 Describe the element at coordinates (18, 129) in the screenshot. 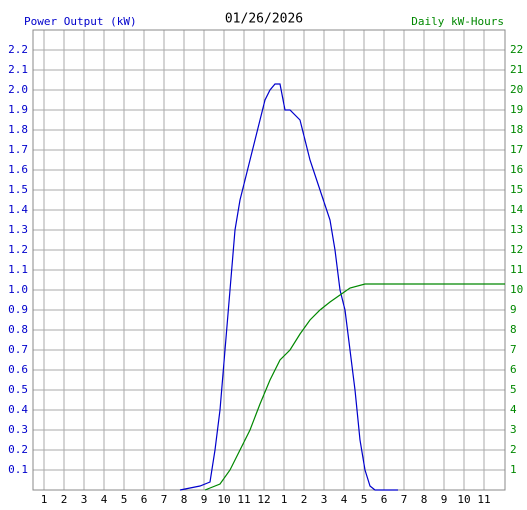

I see `y-tick-label: 1.8` at that location.